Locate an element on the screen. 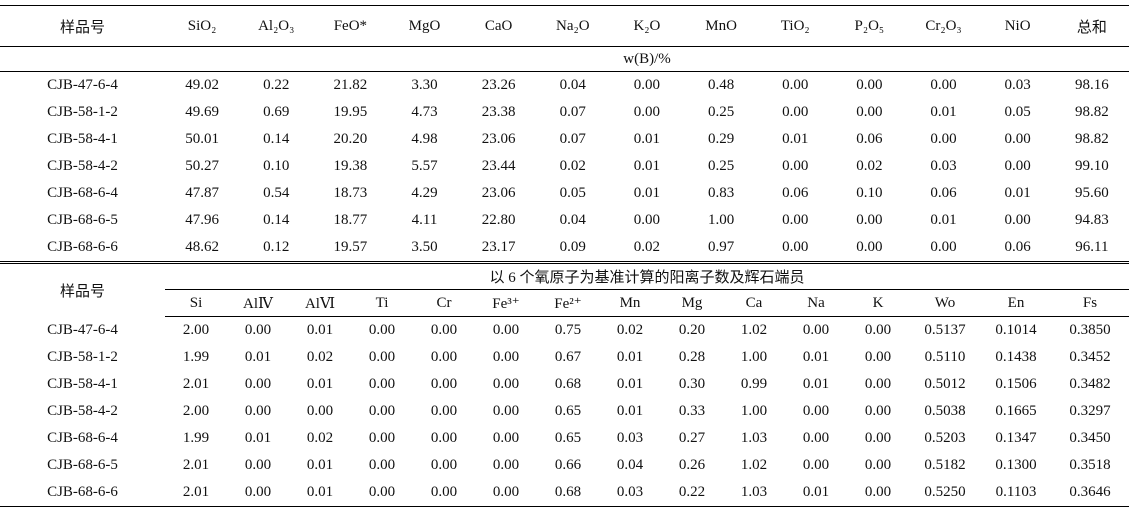 The image size is (1129, 517). value-cell: 0.3452 is located at coordinates (1090, 357).